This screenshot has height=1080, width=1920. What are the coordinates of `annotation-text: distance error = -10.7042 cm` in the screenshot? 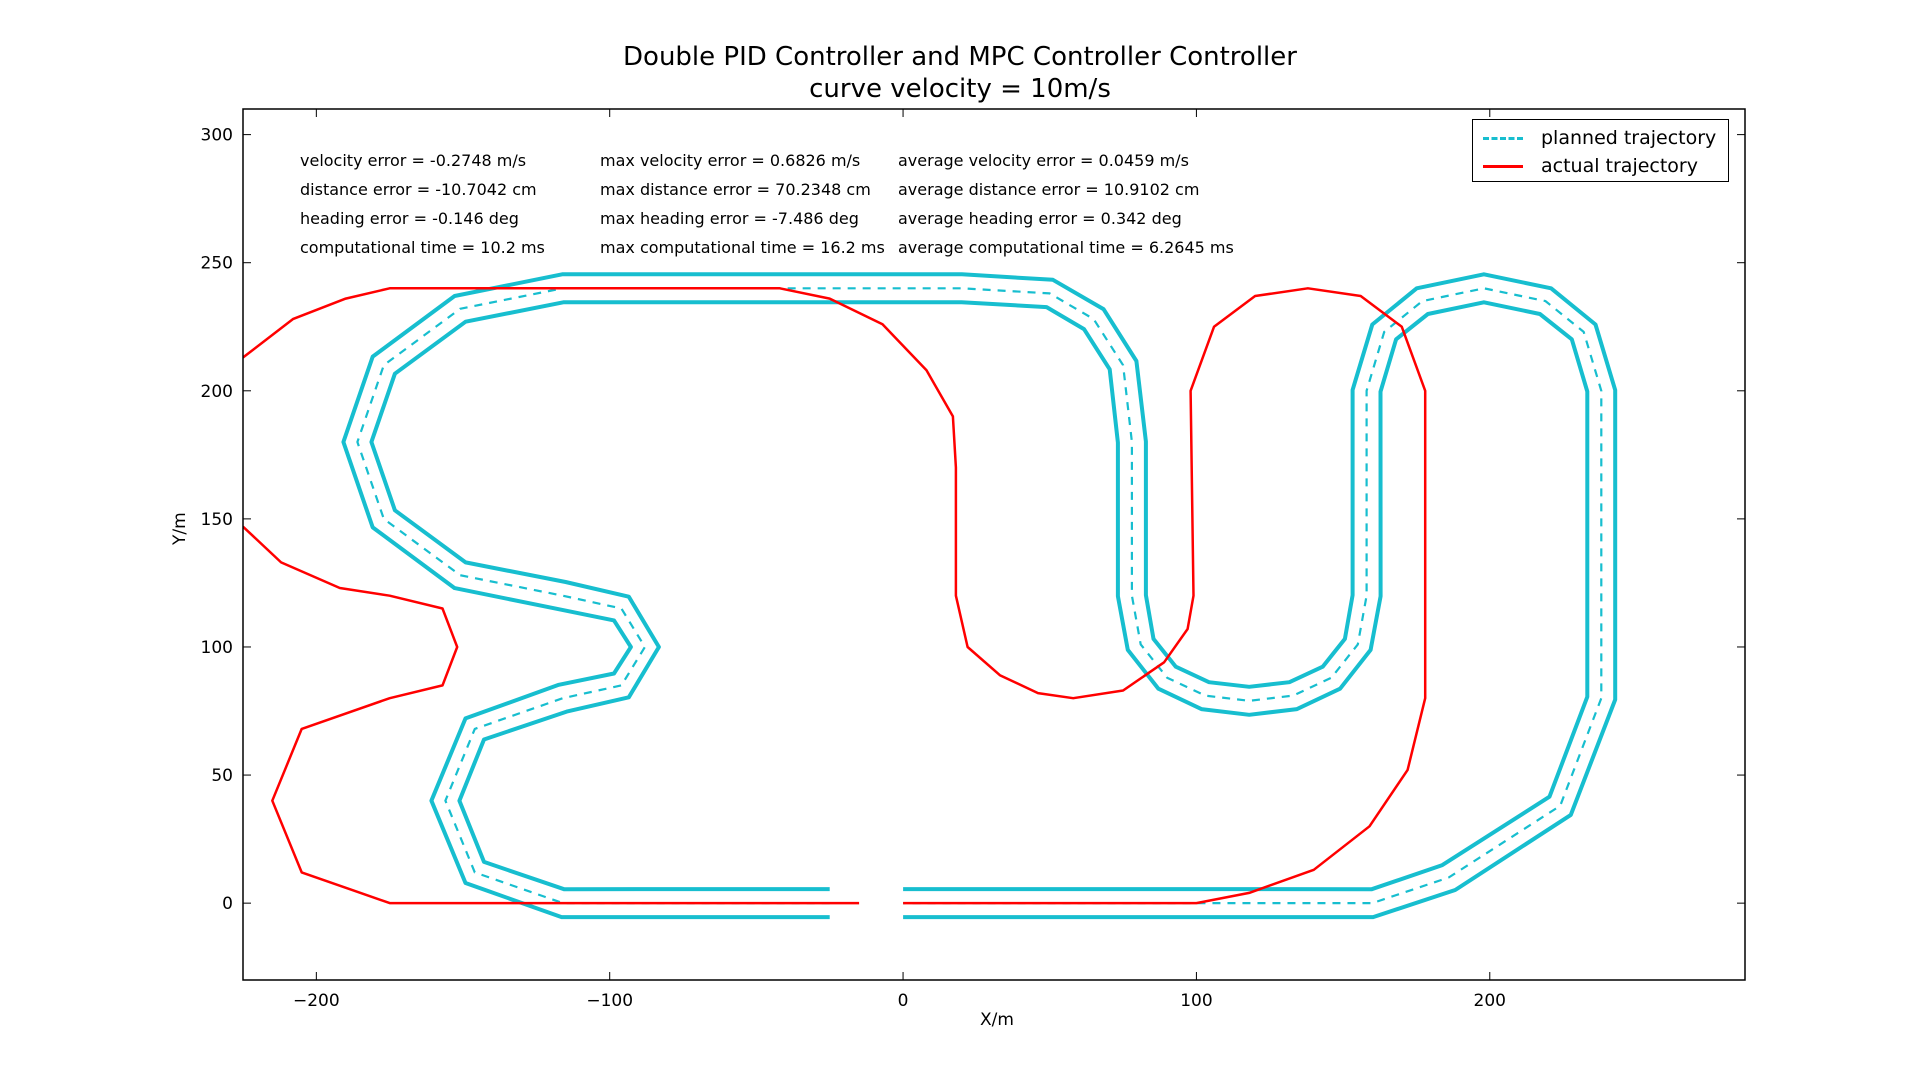 It's located at (418, 189).